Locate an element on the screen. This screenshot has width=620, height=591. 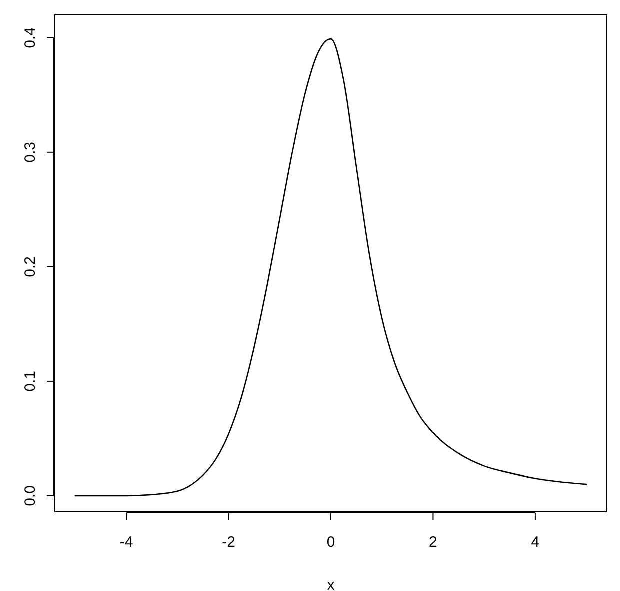
x-tick-label: 4 is located at coordinates (535, 542).